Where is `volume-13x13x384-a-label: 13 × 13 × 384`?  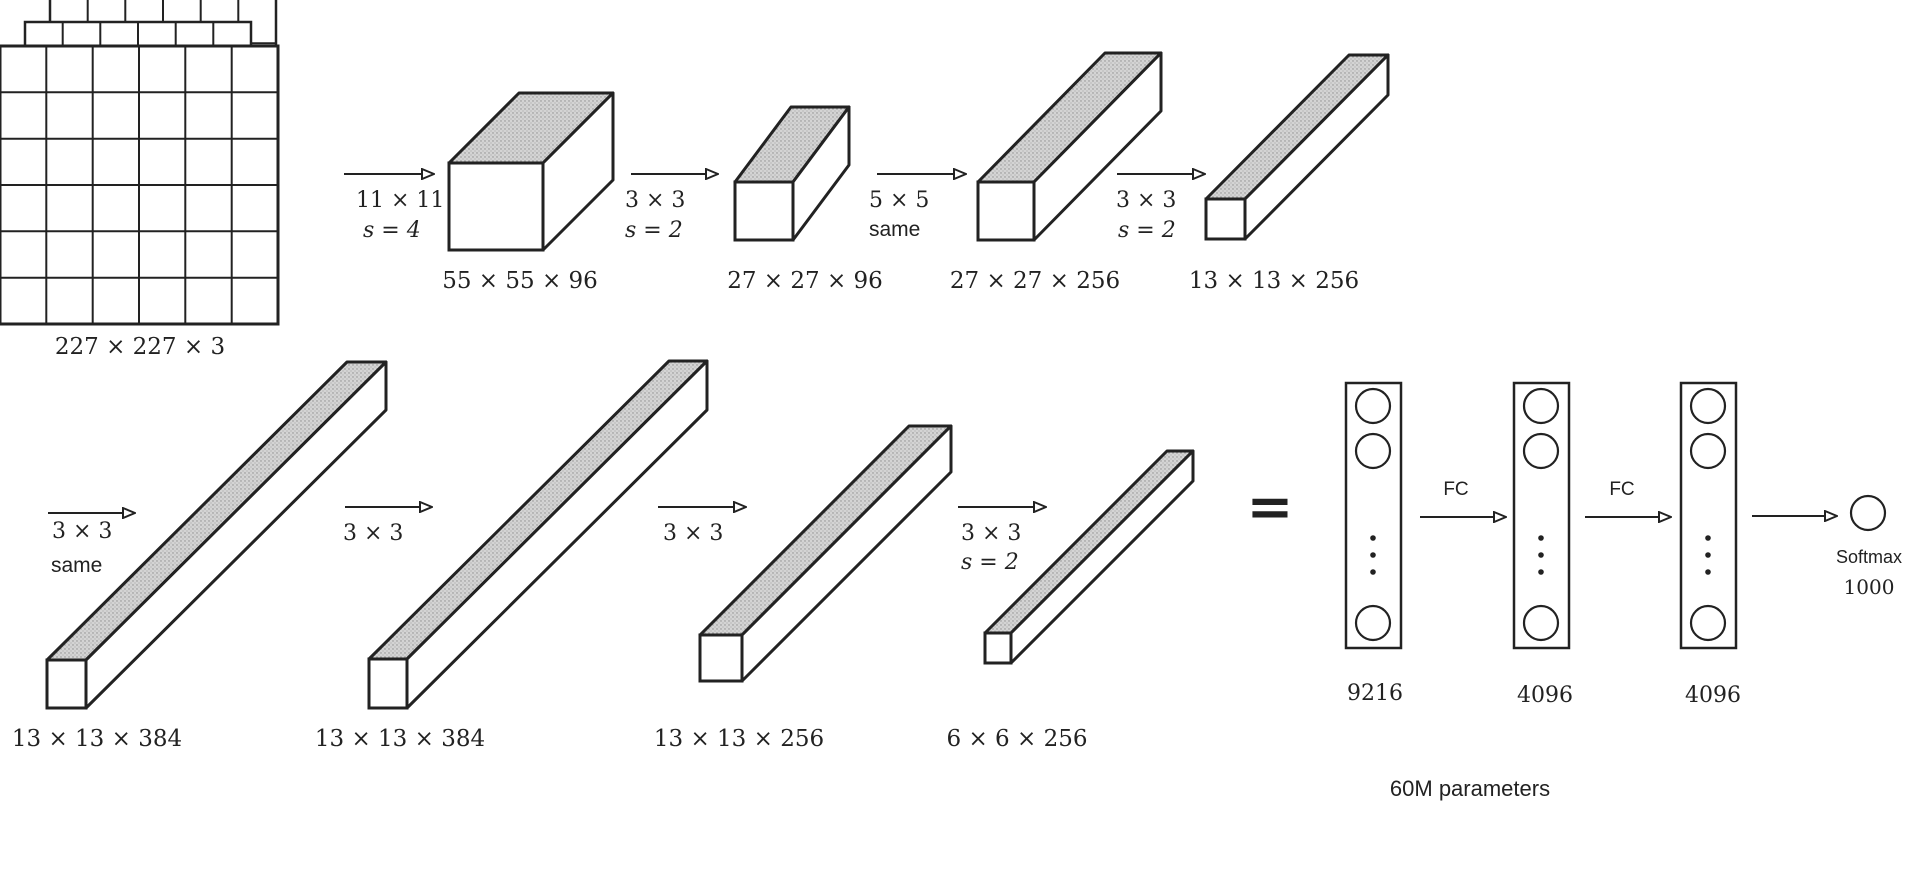
volume-13x13x384-a-label: 13 × 13 × 384 is located at coordinates (97, 739).